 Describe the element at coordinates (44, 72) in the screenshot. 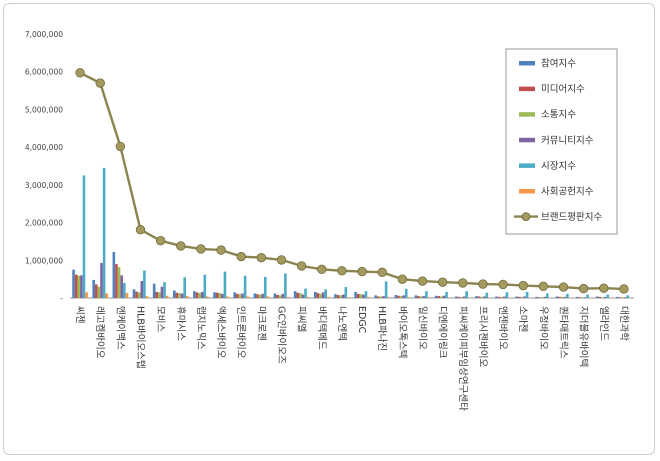

I see `y-tick-label: 6,000,000` at that location.